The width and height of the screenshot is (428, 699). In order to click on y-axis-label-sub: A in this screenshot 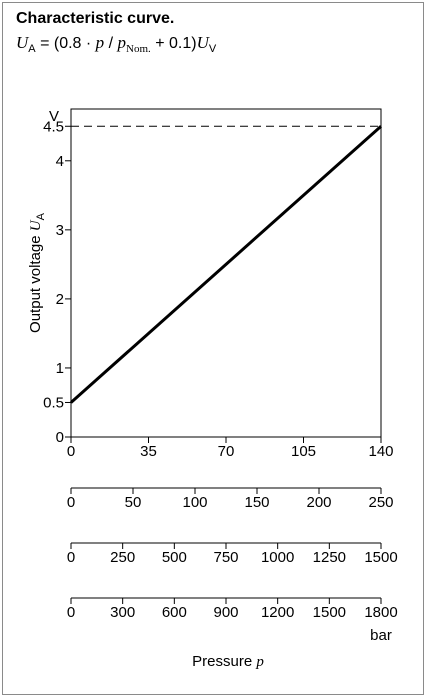, I will do `click(41, 216)`.